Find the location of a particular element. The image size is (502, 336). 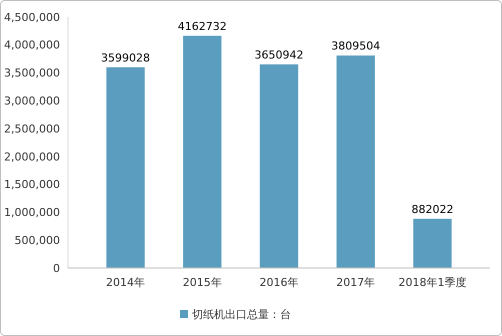

x-tick-label: 2017年 is located at coordinates (356, 282).